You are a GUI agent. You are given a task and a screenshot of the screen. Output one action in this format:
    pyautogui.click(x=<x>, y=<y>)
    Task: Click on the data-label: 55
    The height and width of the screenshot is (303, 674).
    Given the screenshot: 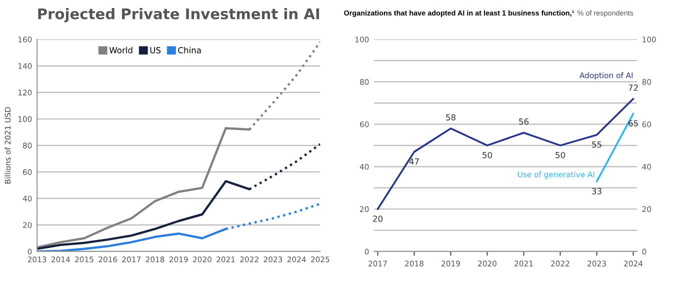 What is the action you would take?
    pyautogui.click(x=597, y=144)
    